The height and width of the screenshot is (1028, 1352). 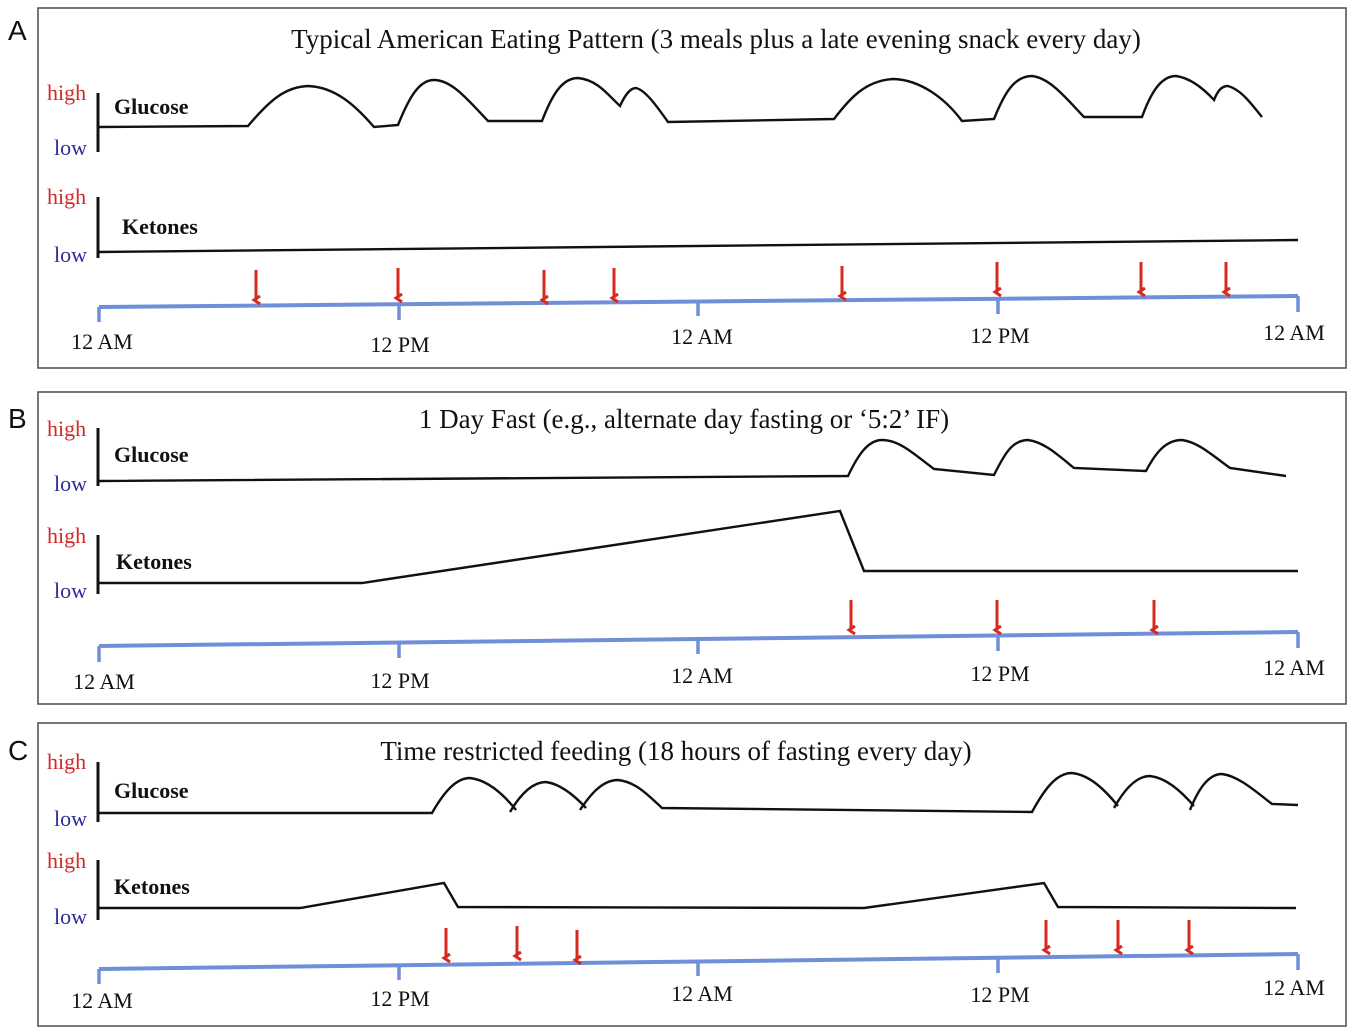 I want to click on panel-b-timeline: 12 AM 12 PM 12 AM 12 PM 12 AM, so click(x=699, y=662).